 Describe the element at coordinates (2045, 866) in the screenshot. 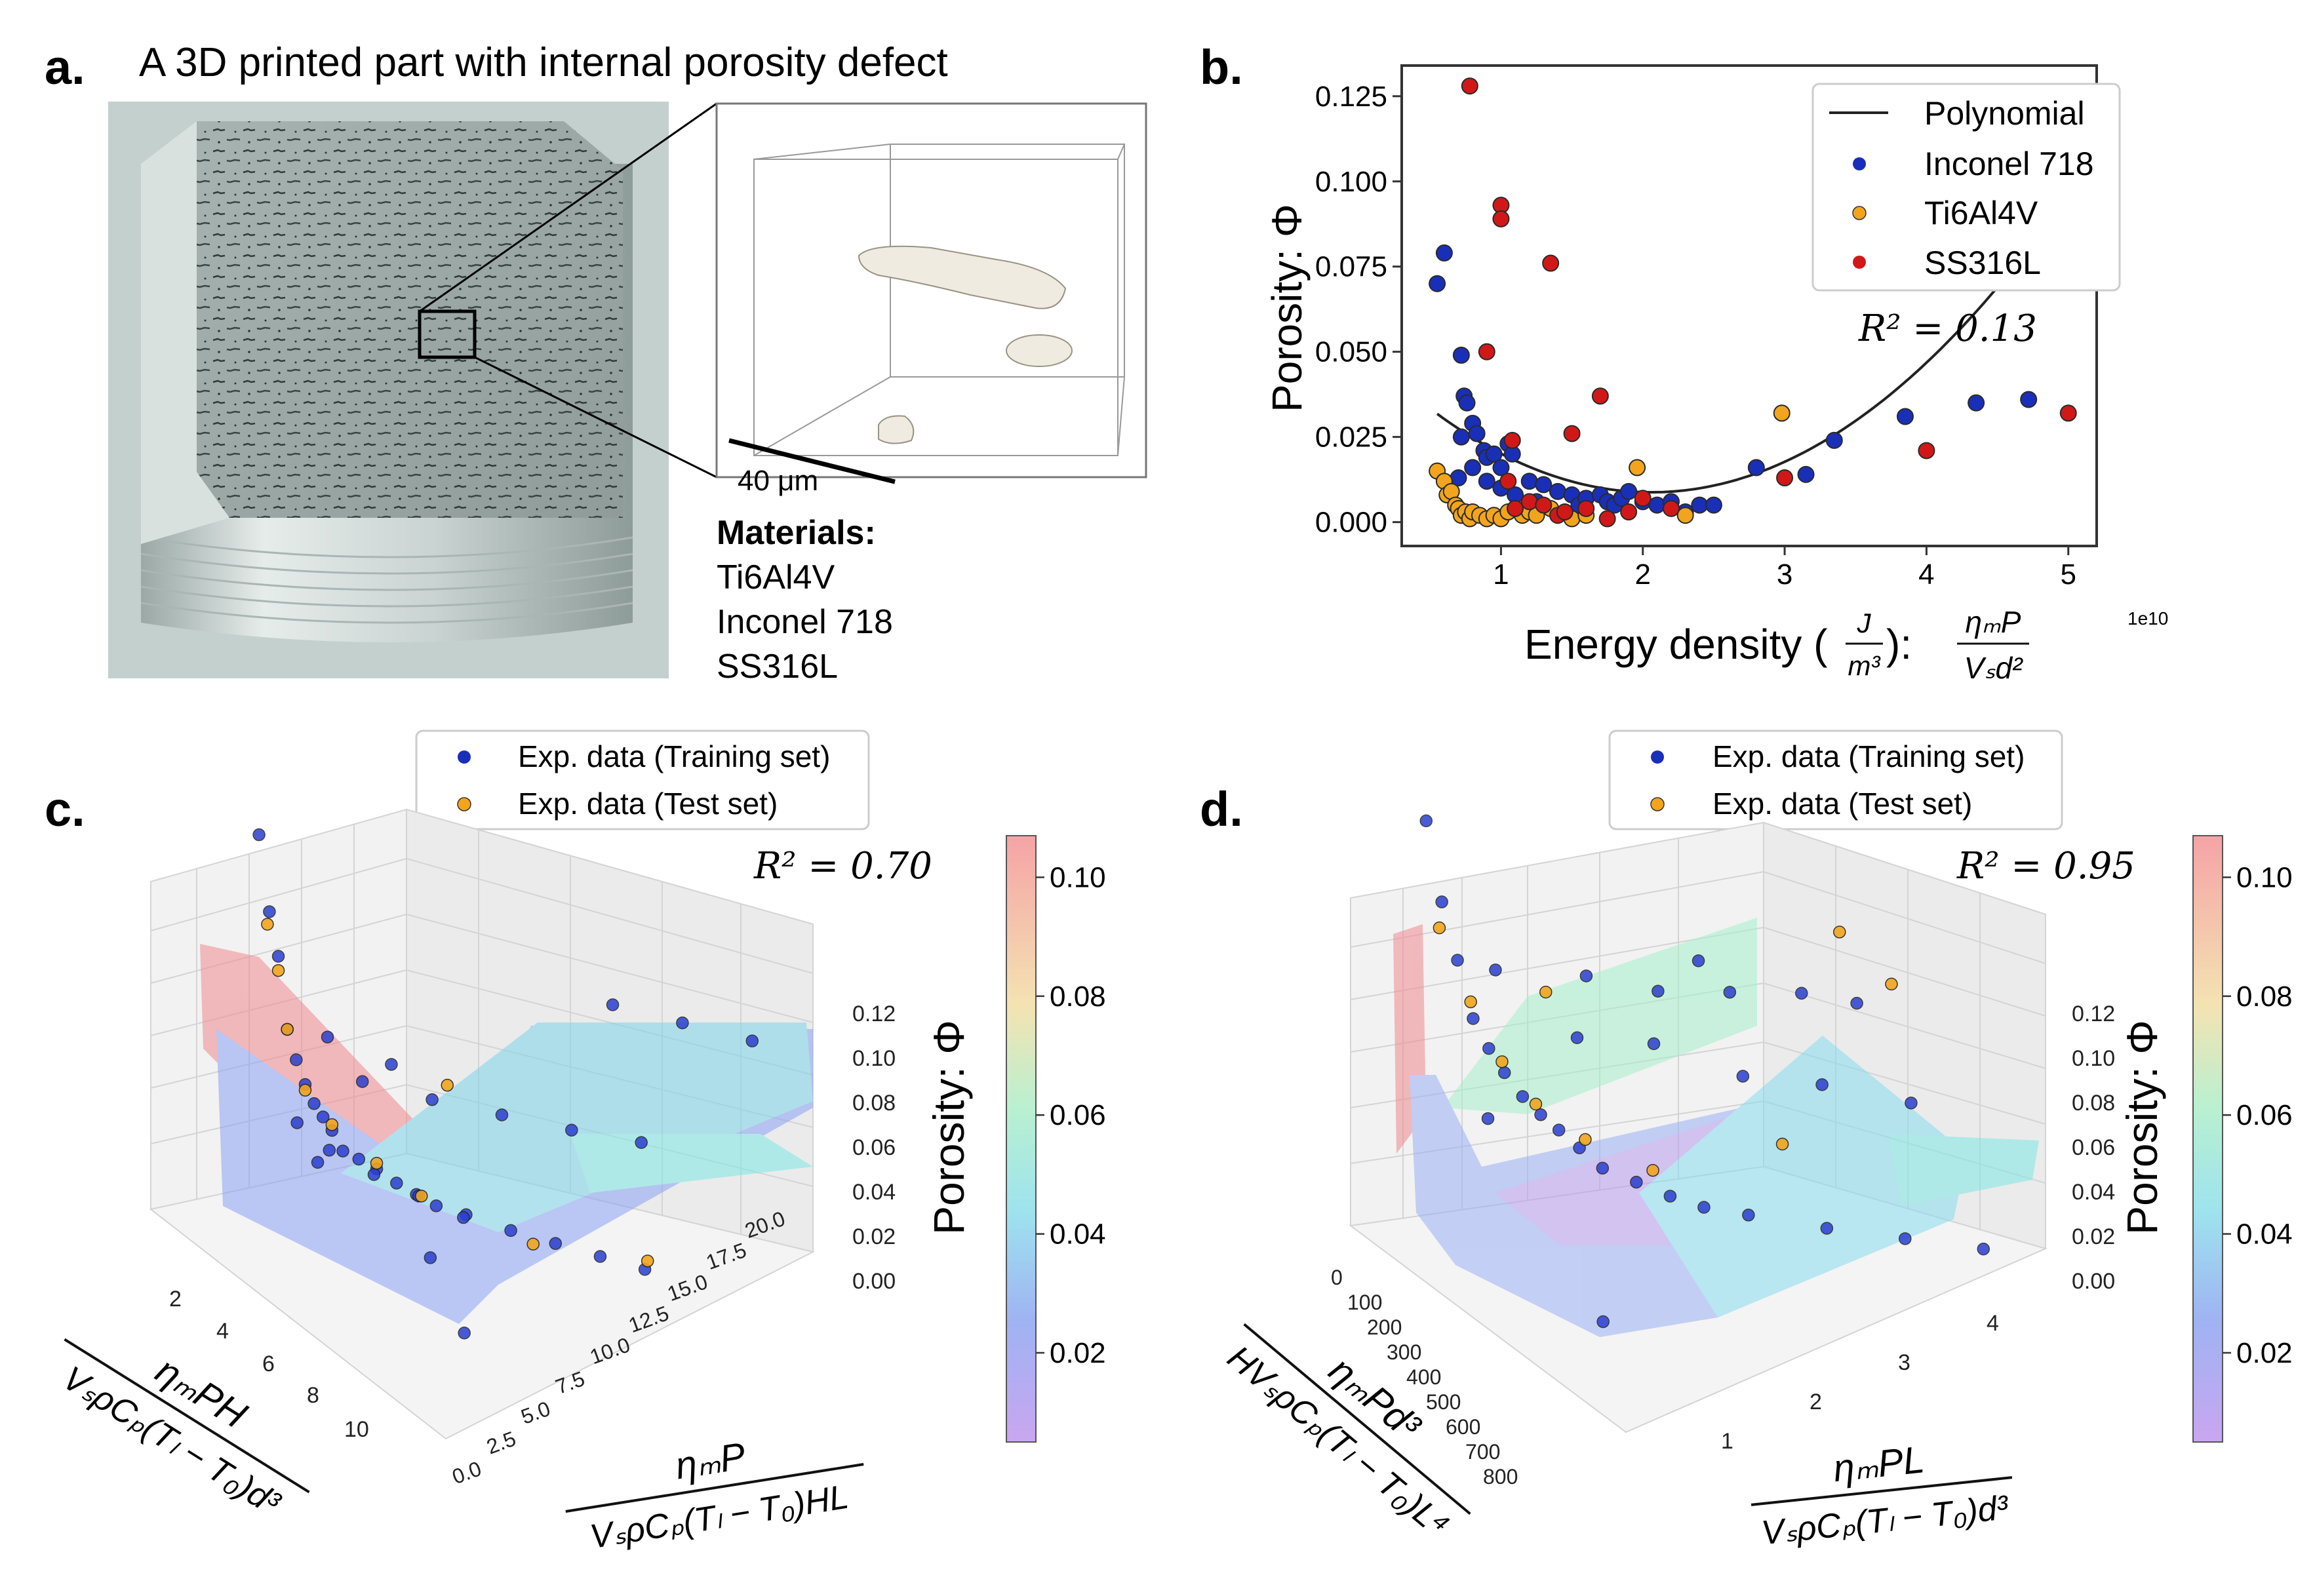

I see `r2-annotation: R² = 0.95` at that location.